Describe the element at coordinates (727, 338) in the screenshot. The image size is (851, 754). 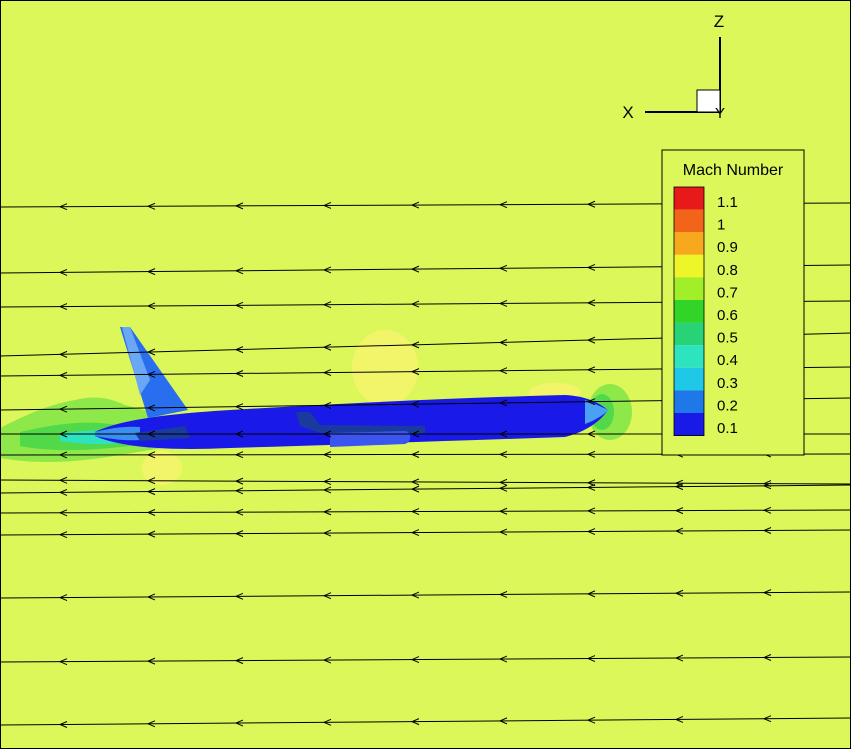
I see `legend-level-label: 0.5` at that location.